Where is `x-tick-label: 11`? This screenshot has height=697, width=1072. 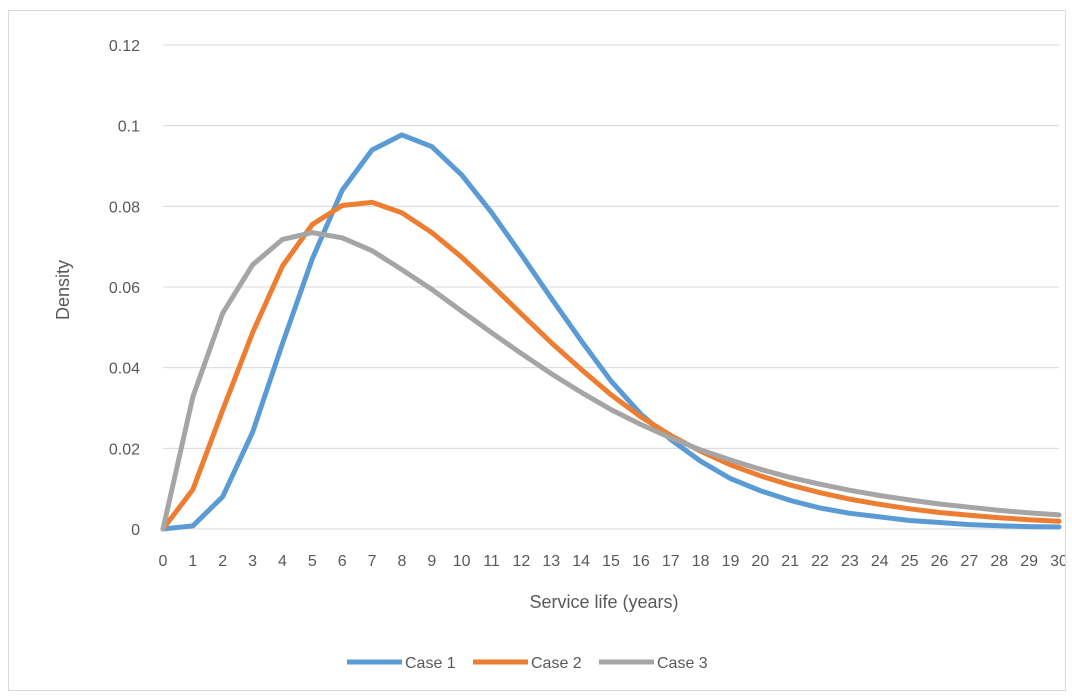
x-tick-label: 11 is located at coordinates (491, 561).